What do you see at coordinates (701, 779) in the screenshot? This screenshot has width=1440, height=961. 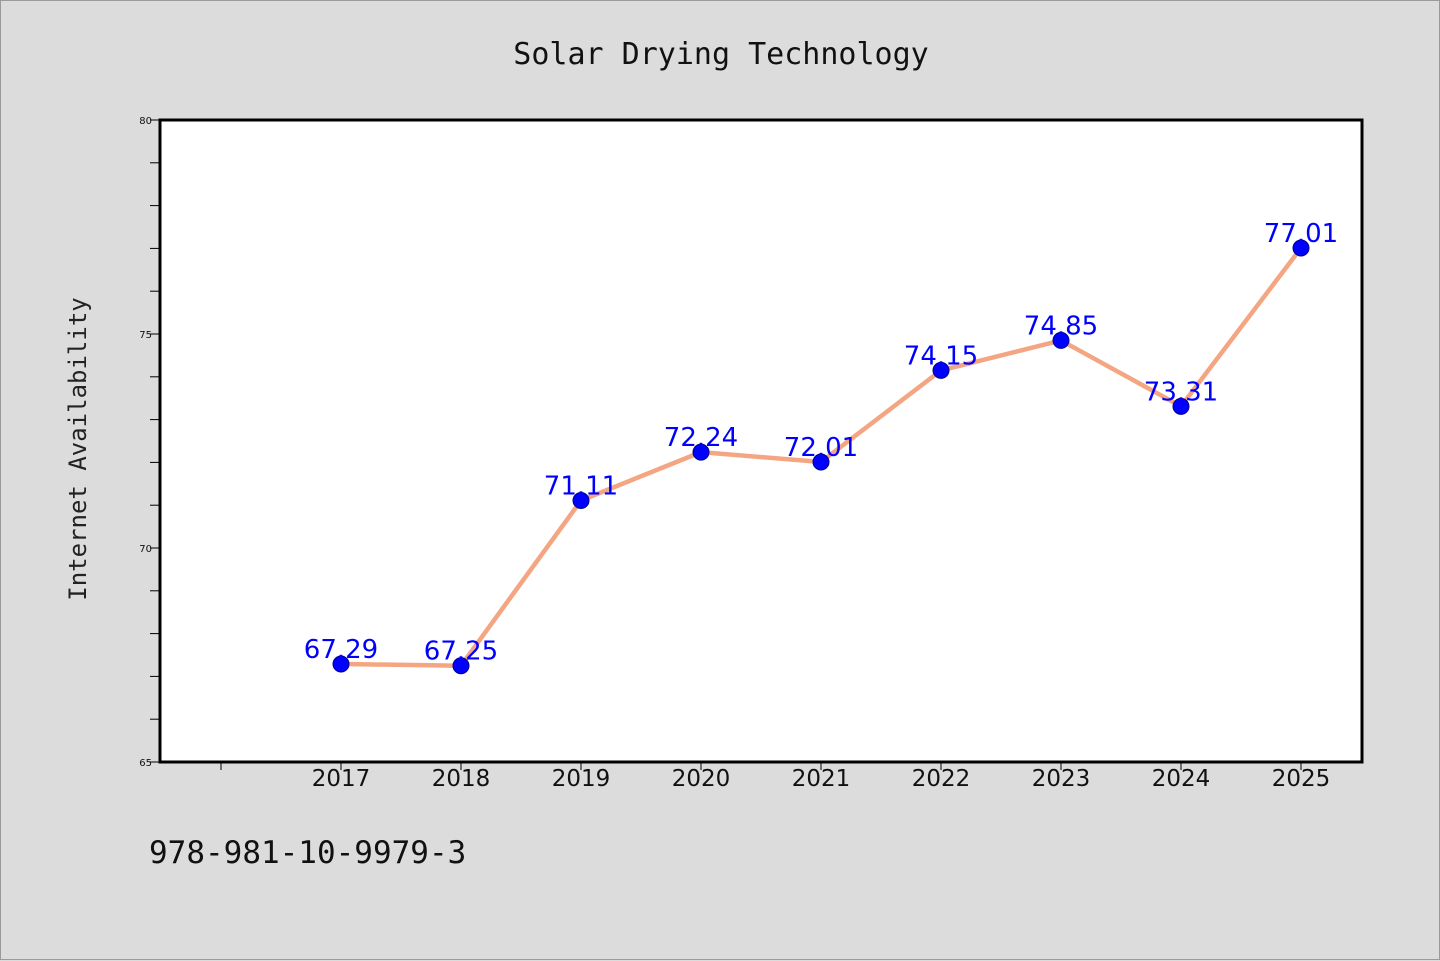 I see `x-tick-label: 2020` at bounding box center [701, 779].